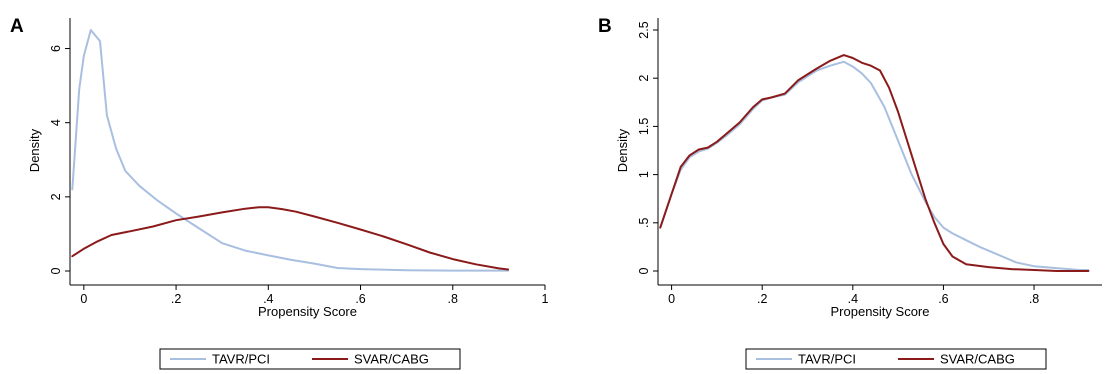 The height and width of the screenshot is (374, 1119). What do you see at coordinates (17, 26) in the screenshot?
I see `panel-label: A` at bounding box center [17, 26].